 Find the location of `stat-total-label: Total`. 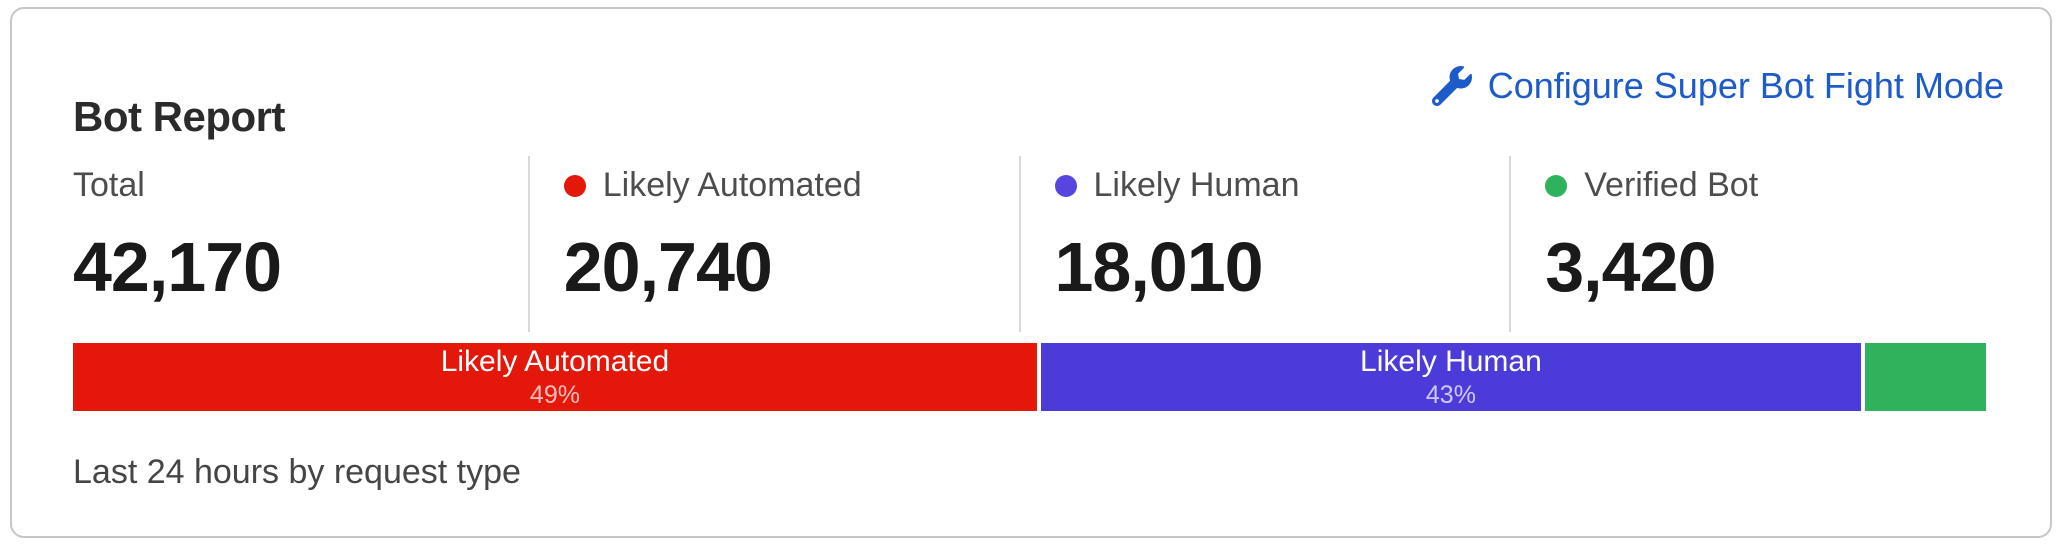

stat-total-label: Total is located at coordinates (109, 185).